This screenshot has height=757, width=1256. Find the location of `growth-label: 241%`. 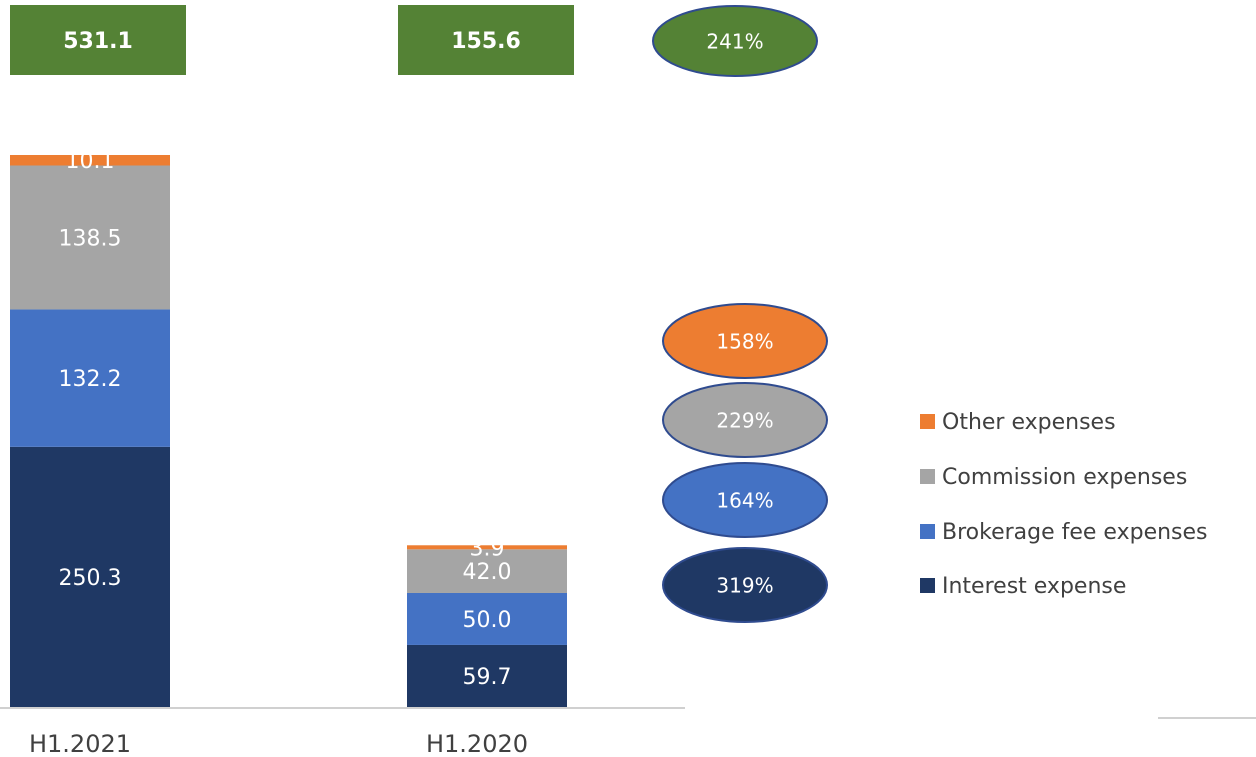

growth-label: 241% is located at coordinates (734, 42).